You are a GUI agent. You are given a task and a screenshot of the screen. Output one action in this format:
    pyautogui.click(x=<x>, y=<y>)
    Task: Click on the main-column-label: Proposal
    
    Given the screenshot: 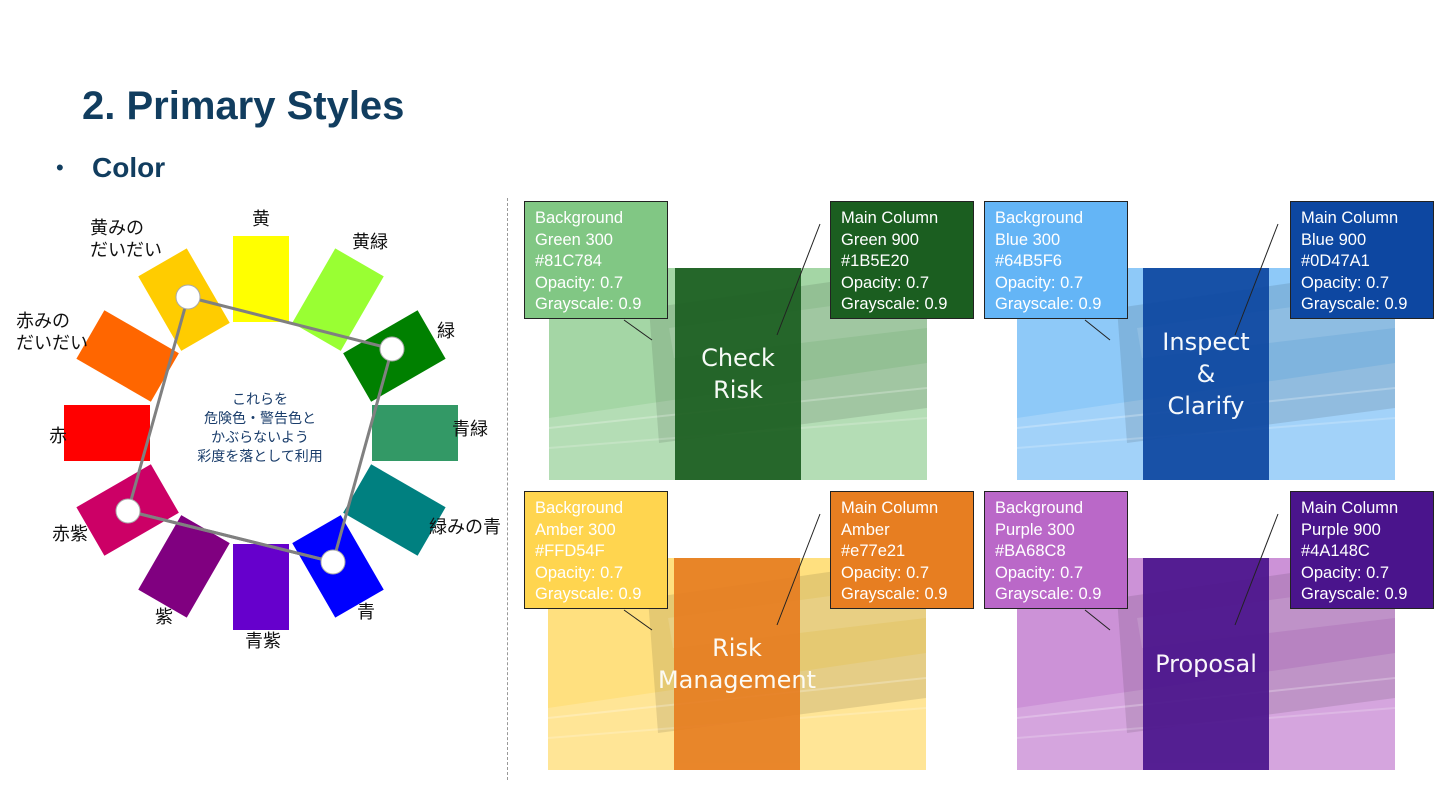 What is the action you would take?
    pyautogui.click(x=1206, y=664)
    